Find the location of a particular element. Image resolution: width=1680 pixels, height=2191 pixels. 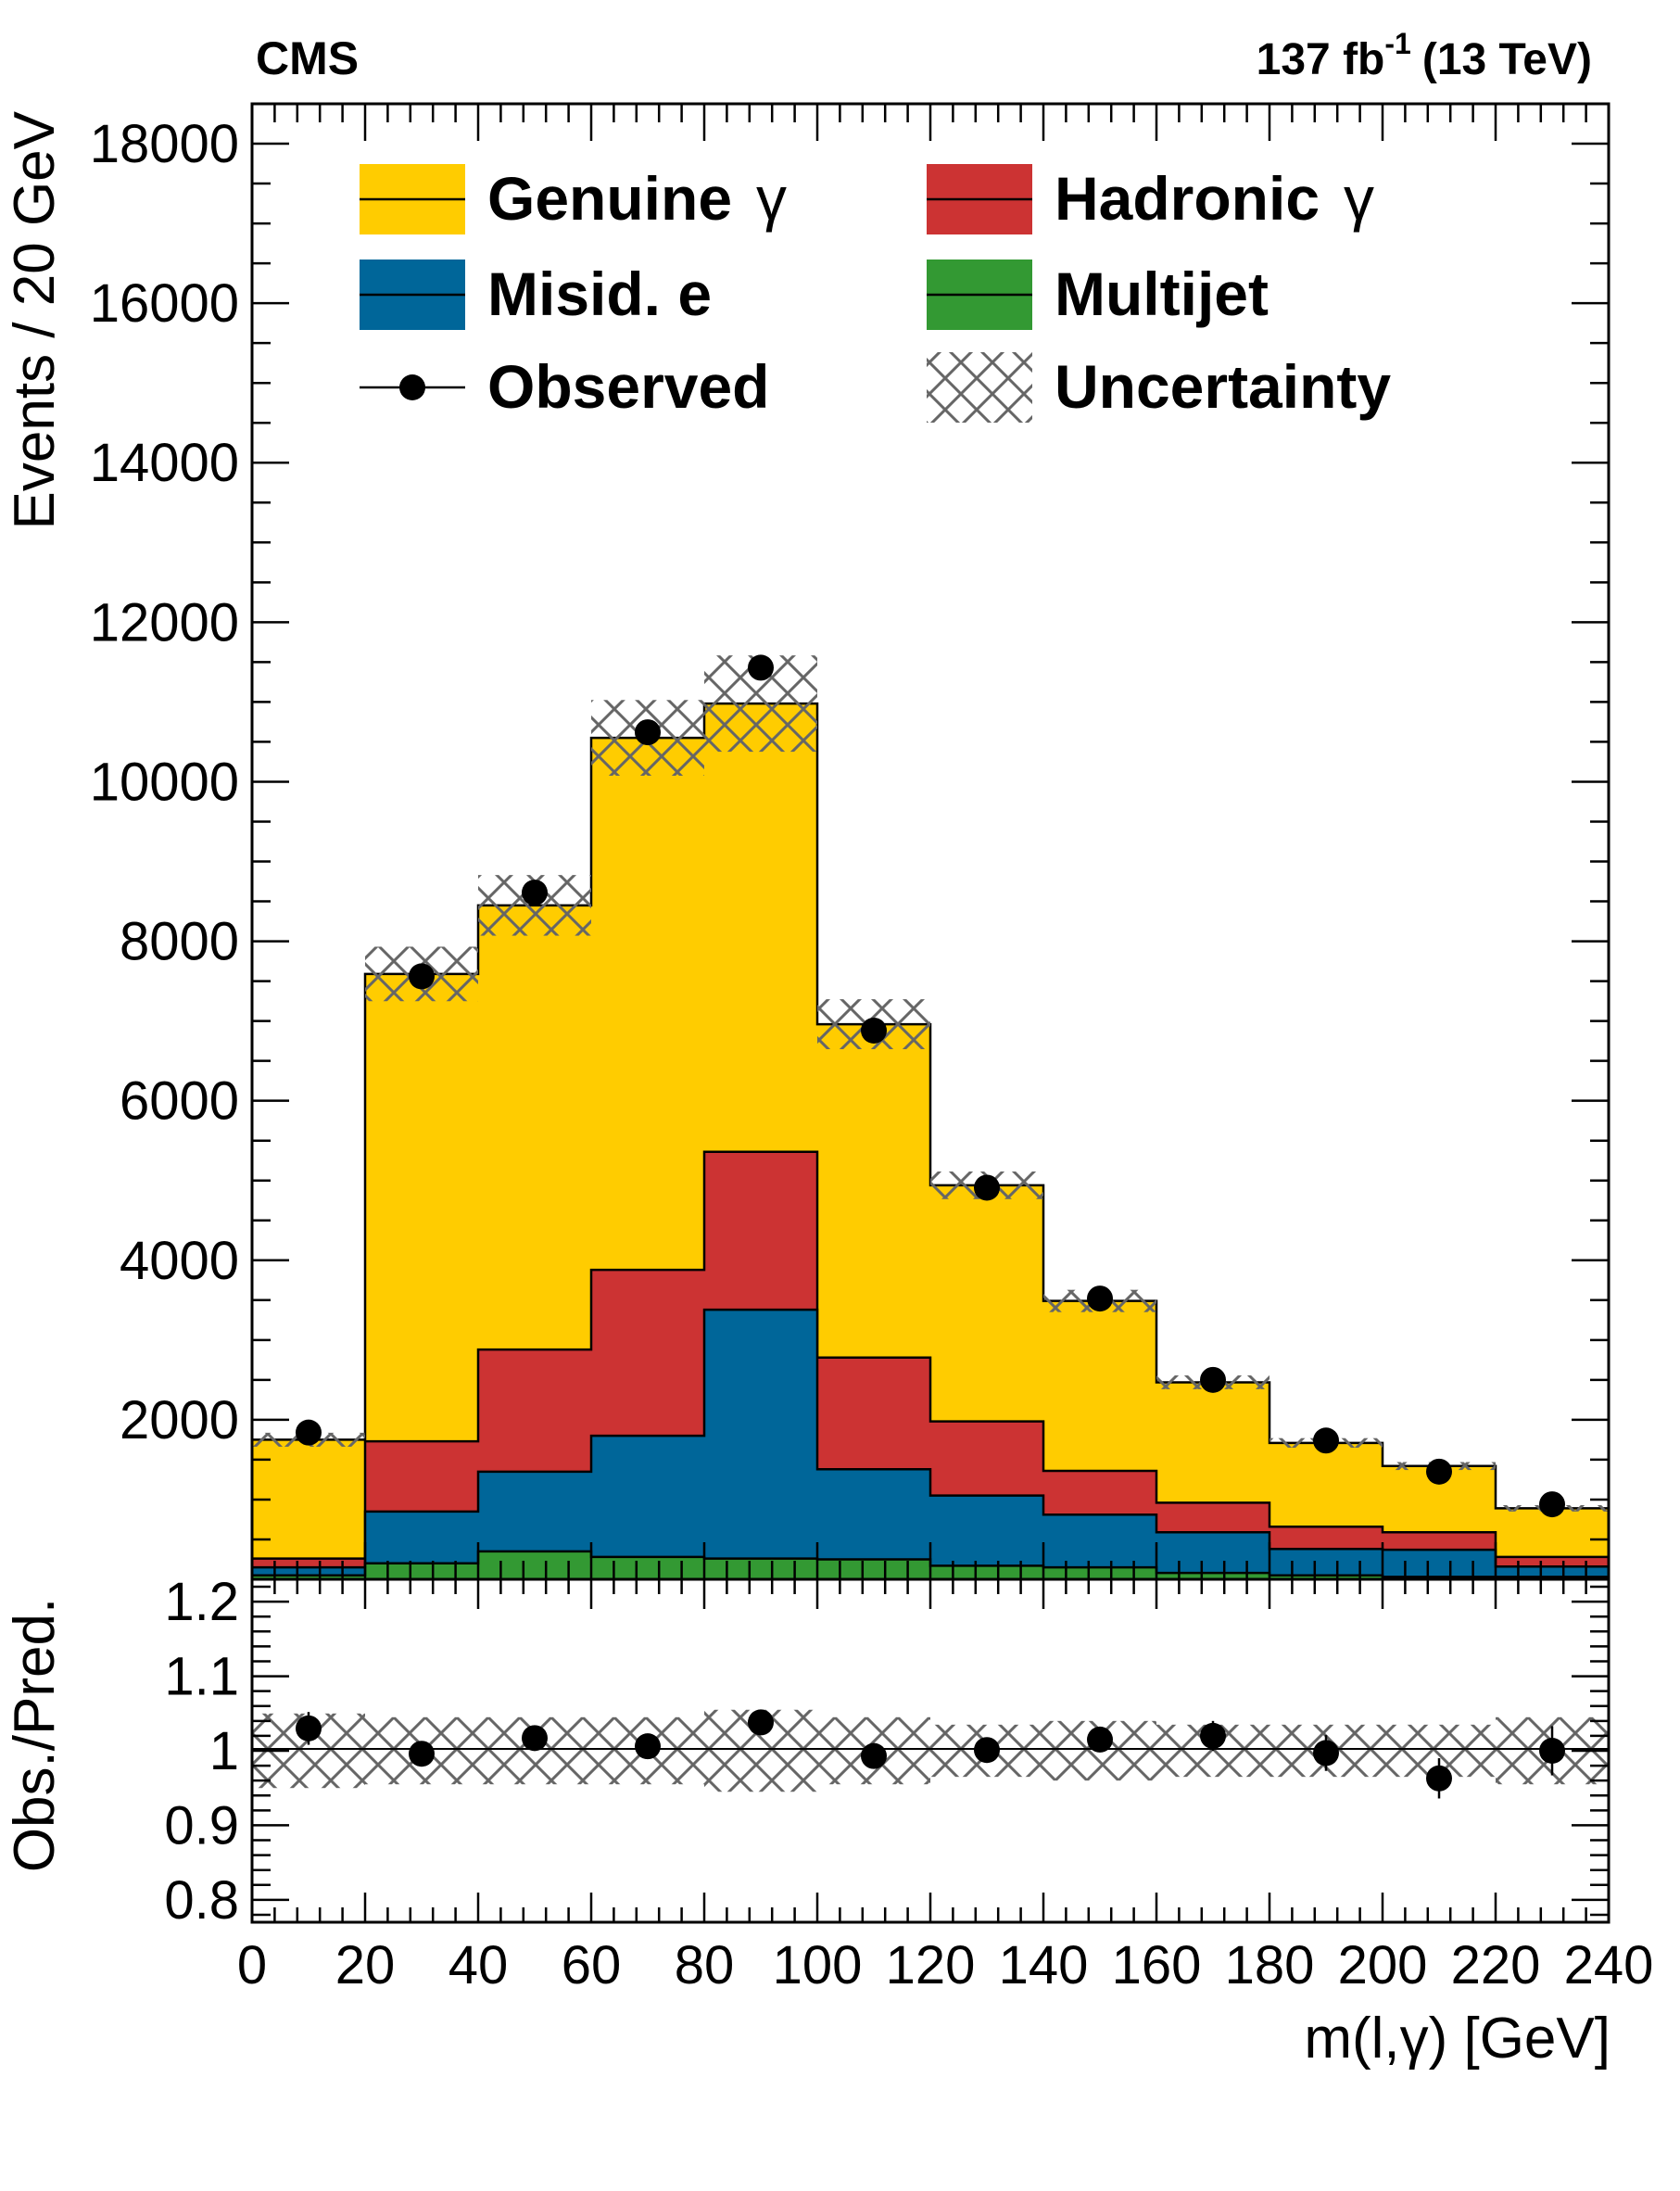

x-axis-label: m(l,γ) [GeV] is located at coordinates (1457, 2039).